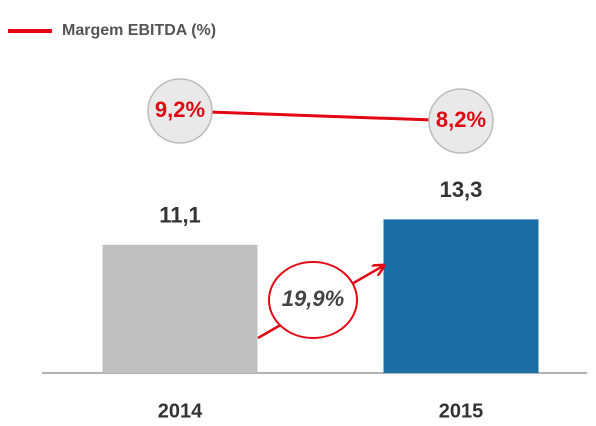  I want to click on annotation-circle, so click(313, 300).